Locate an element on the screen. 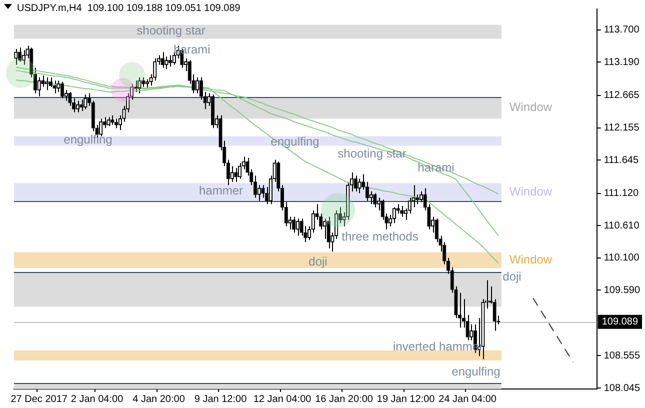  chart-title: USDJPY.m,H4 109.100 109.188 109.051 109.089 is located at coordinates (129, 8).